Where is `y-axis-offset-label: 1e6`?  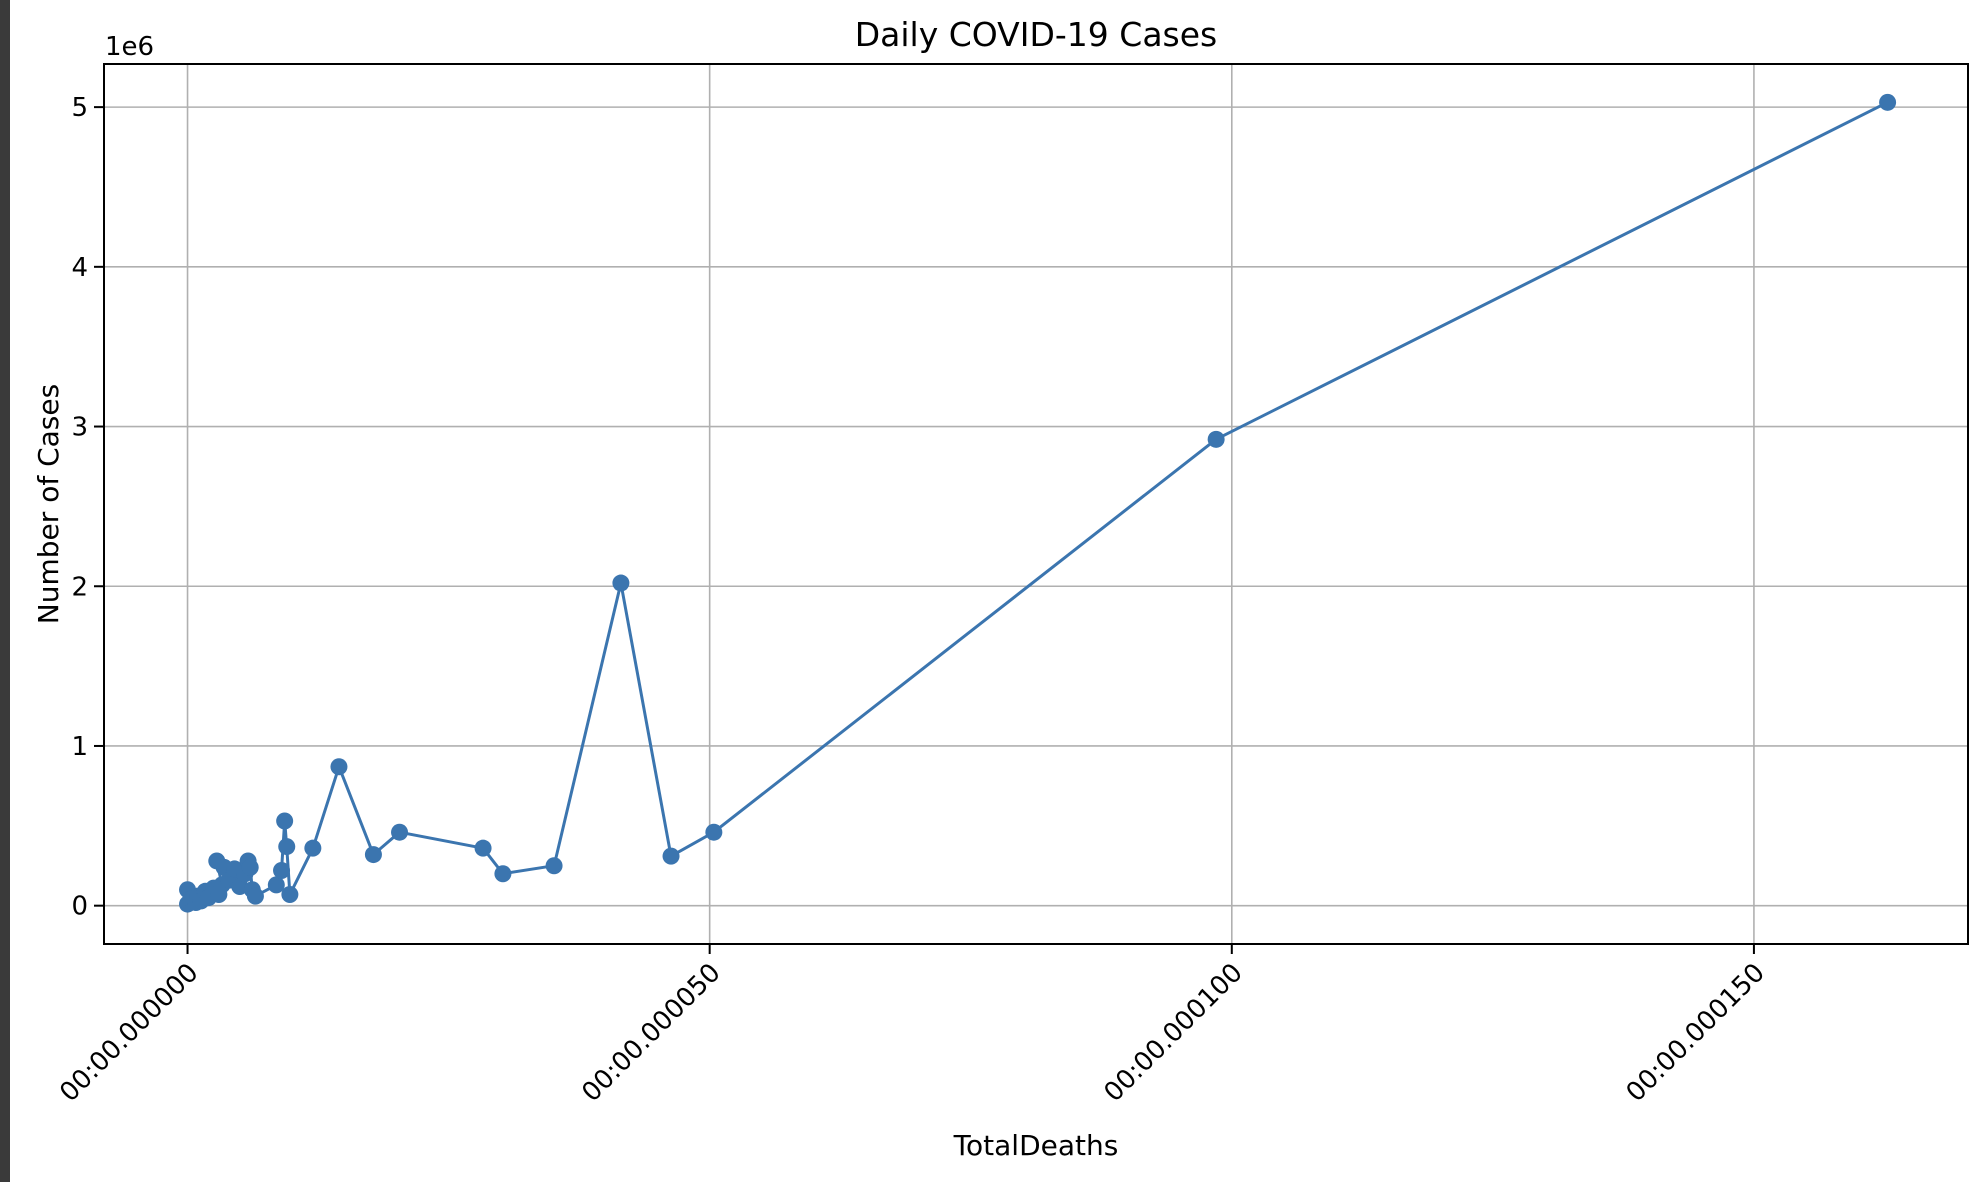
y-axis-offset-label: 1e6 is located at coordinates (129, 47).